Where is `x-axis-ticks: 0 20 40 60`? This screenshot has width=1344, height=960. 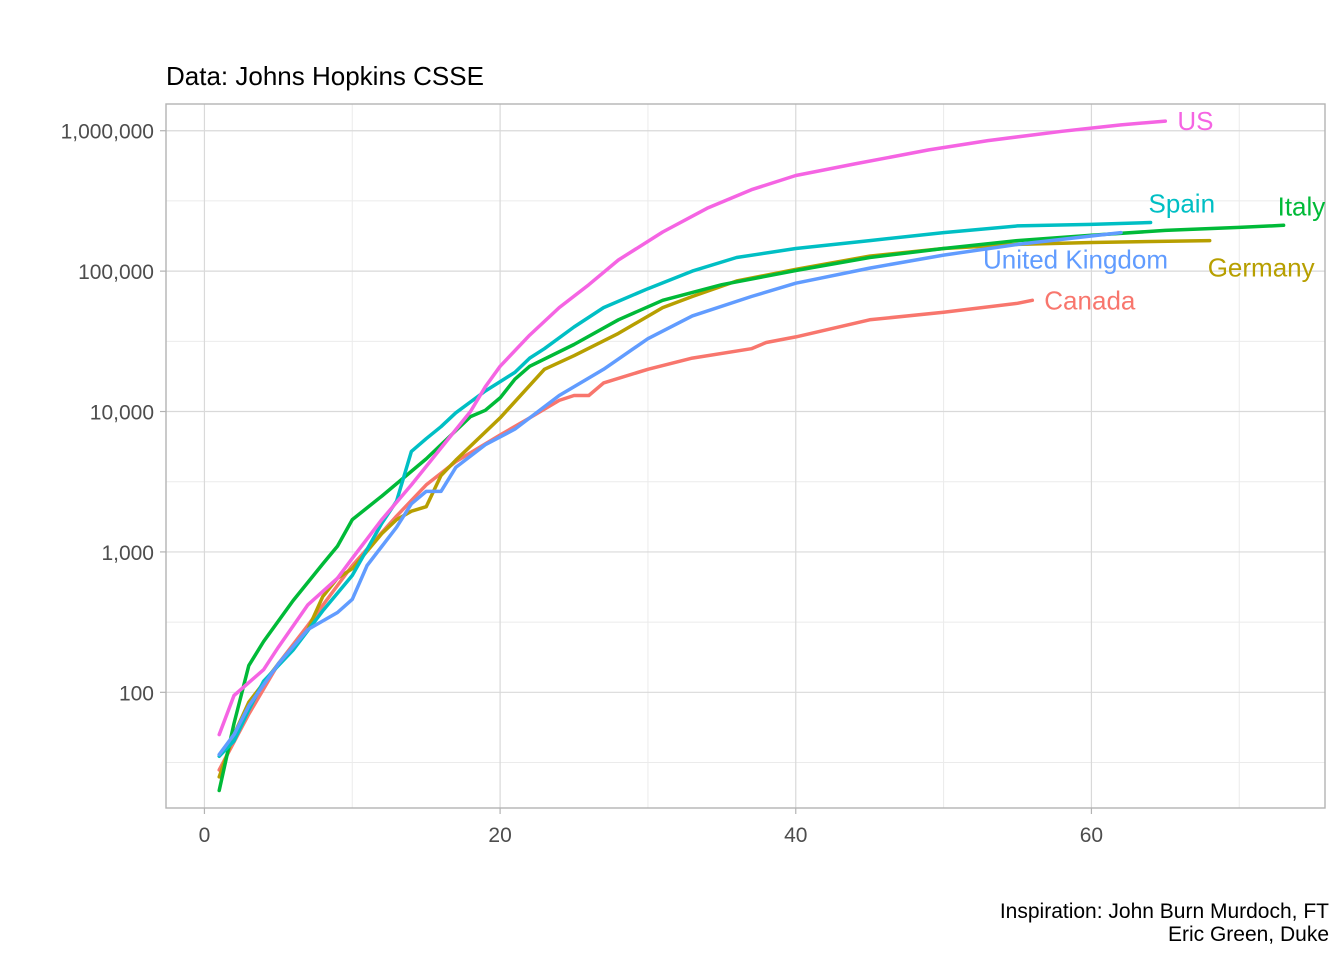 x-axis-ticks: 0 20 40 60 is located at coordinates (651, 827).